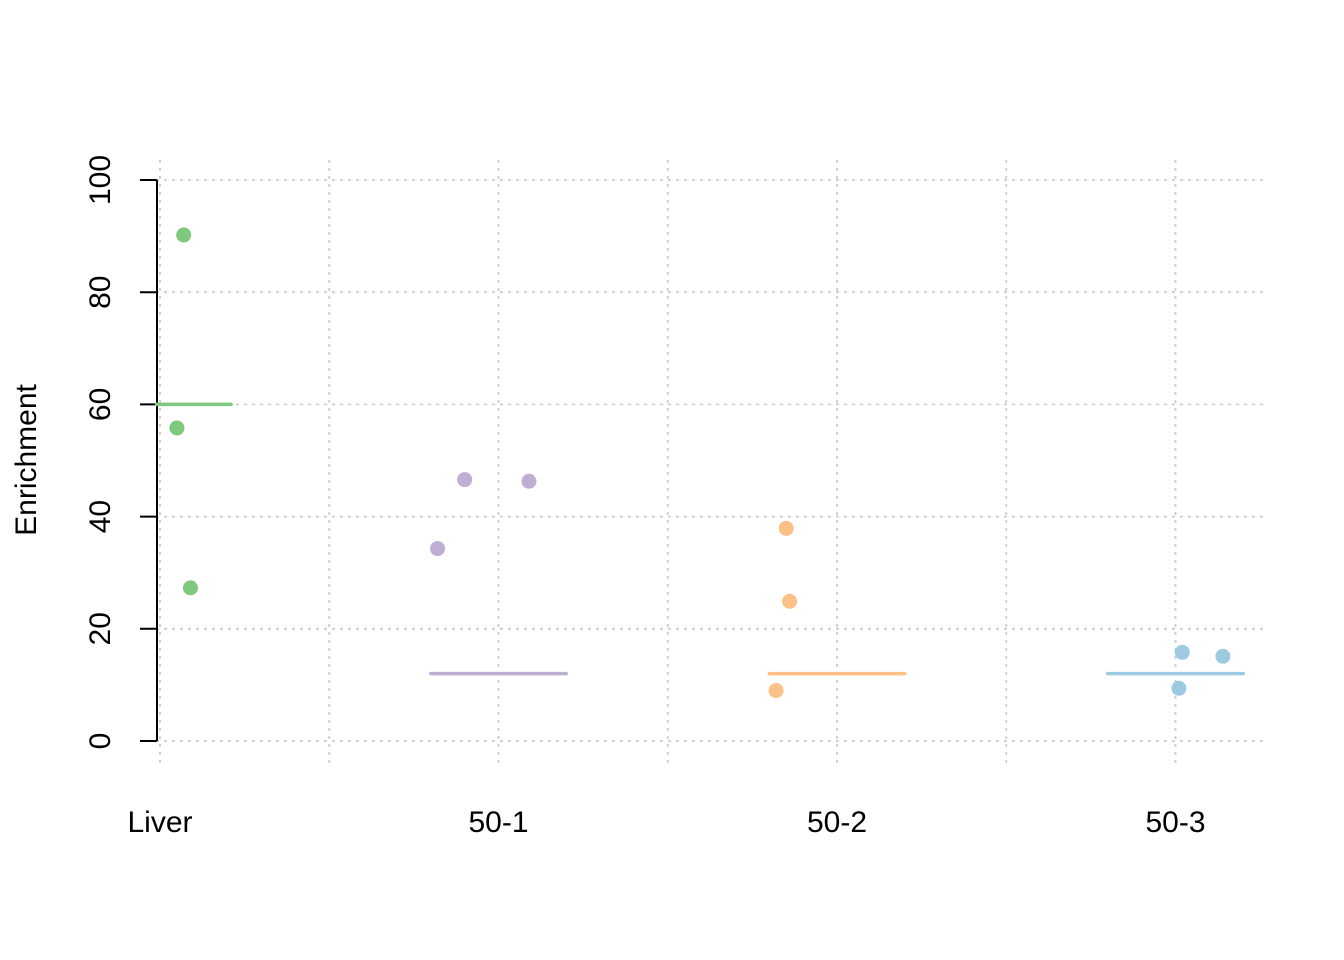 The height and width of the screenshot is (960, 1344). What do you see at coordinates (100, 292) in the screenshot?
I see `y-tick-label: 80` at bounding box center [100, 292].